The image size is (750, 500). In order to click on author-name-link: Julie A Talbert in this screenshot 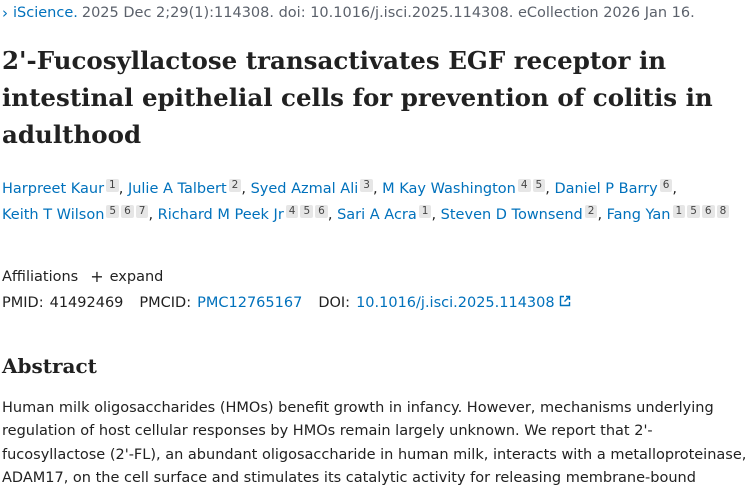, I will do `click(177, 189)`.